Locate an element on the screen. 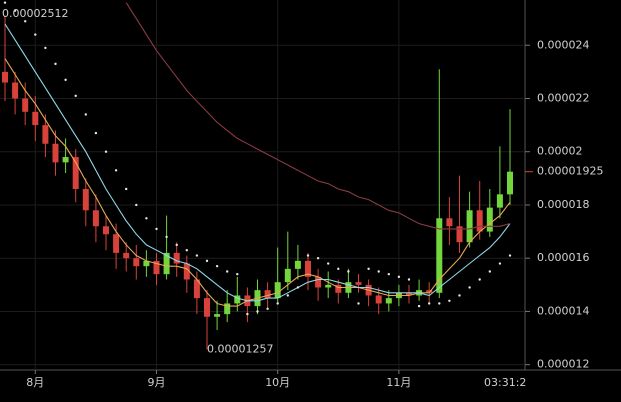  y-tick-label: 0.000012 is located at coordinates (563, 364).